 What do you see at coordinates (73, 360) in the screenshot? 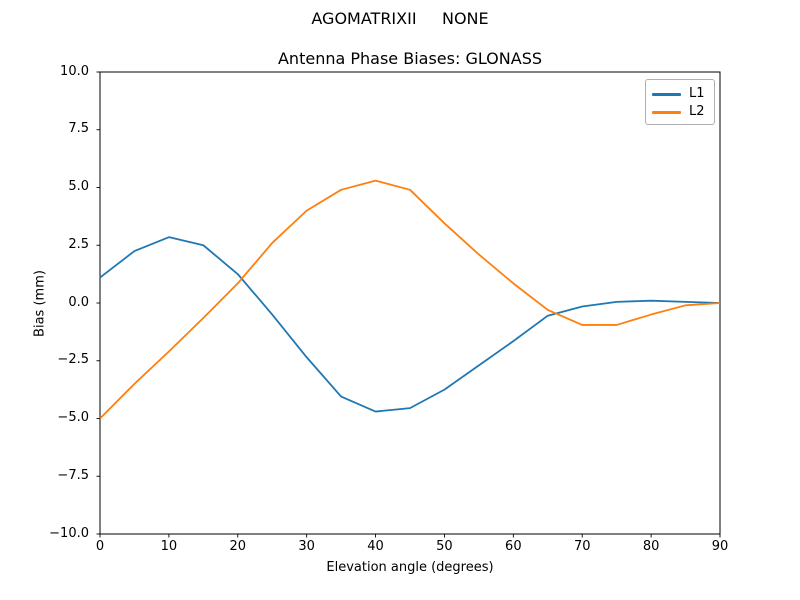
I see `y-tick-label: −2.5` at bounding box center [73, 360].